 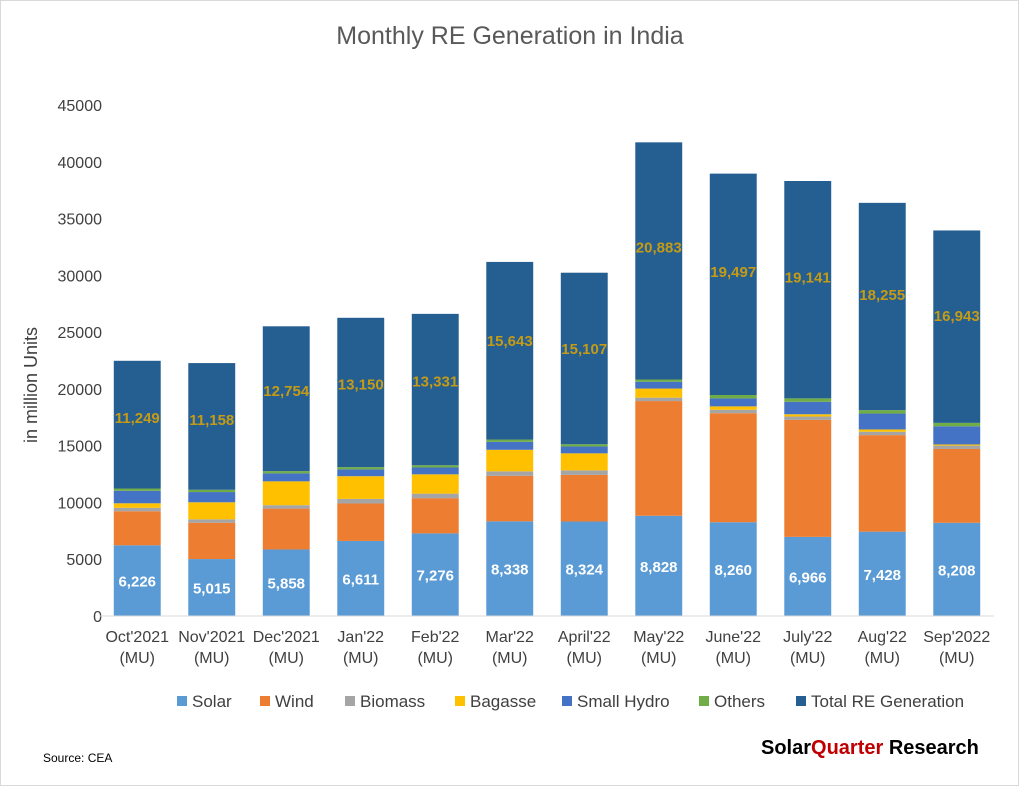 What do you see at coordinates (97, 617) in the screenshot?
I see `y-tick-label: 0` at bounding box center [97, 617].